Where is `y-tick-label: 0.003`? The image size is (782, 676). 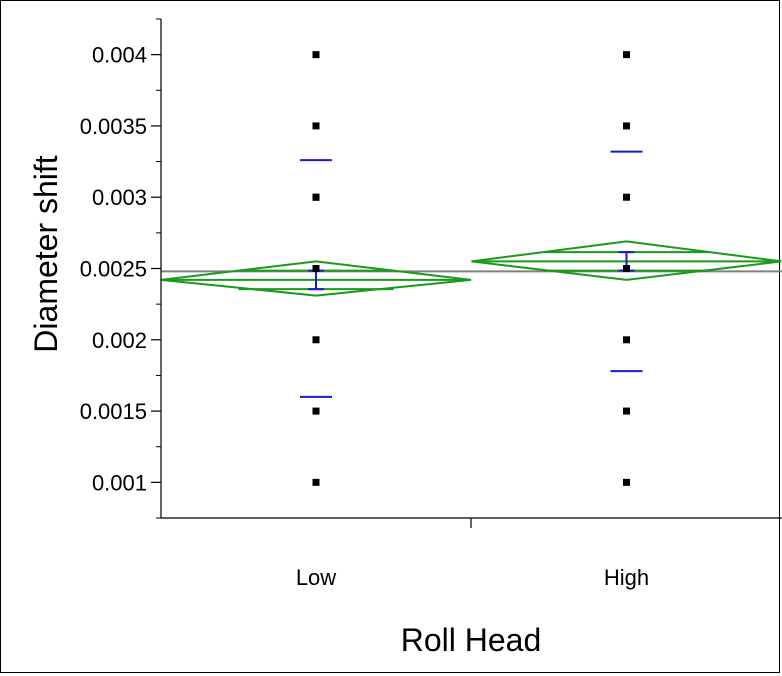 y-tick-label: 0.003 is located at coordinates (119, 197).